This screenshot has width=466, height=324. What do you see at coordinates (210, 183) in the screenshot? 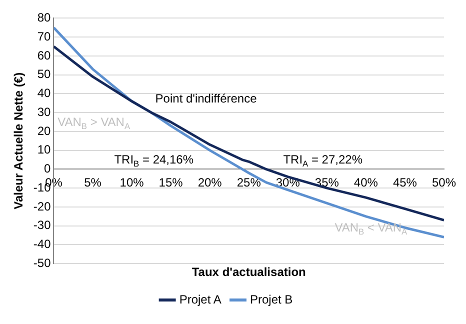
I see `x-tick-label: 20%` at bounding box center [210, 183].